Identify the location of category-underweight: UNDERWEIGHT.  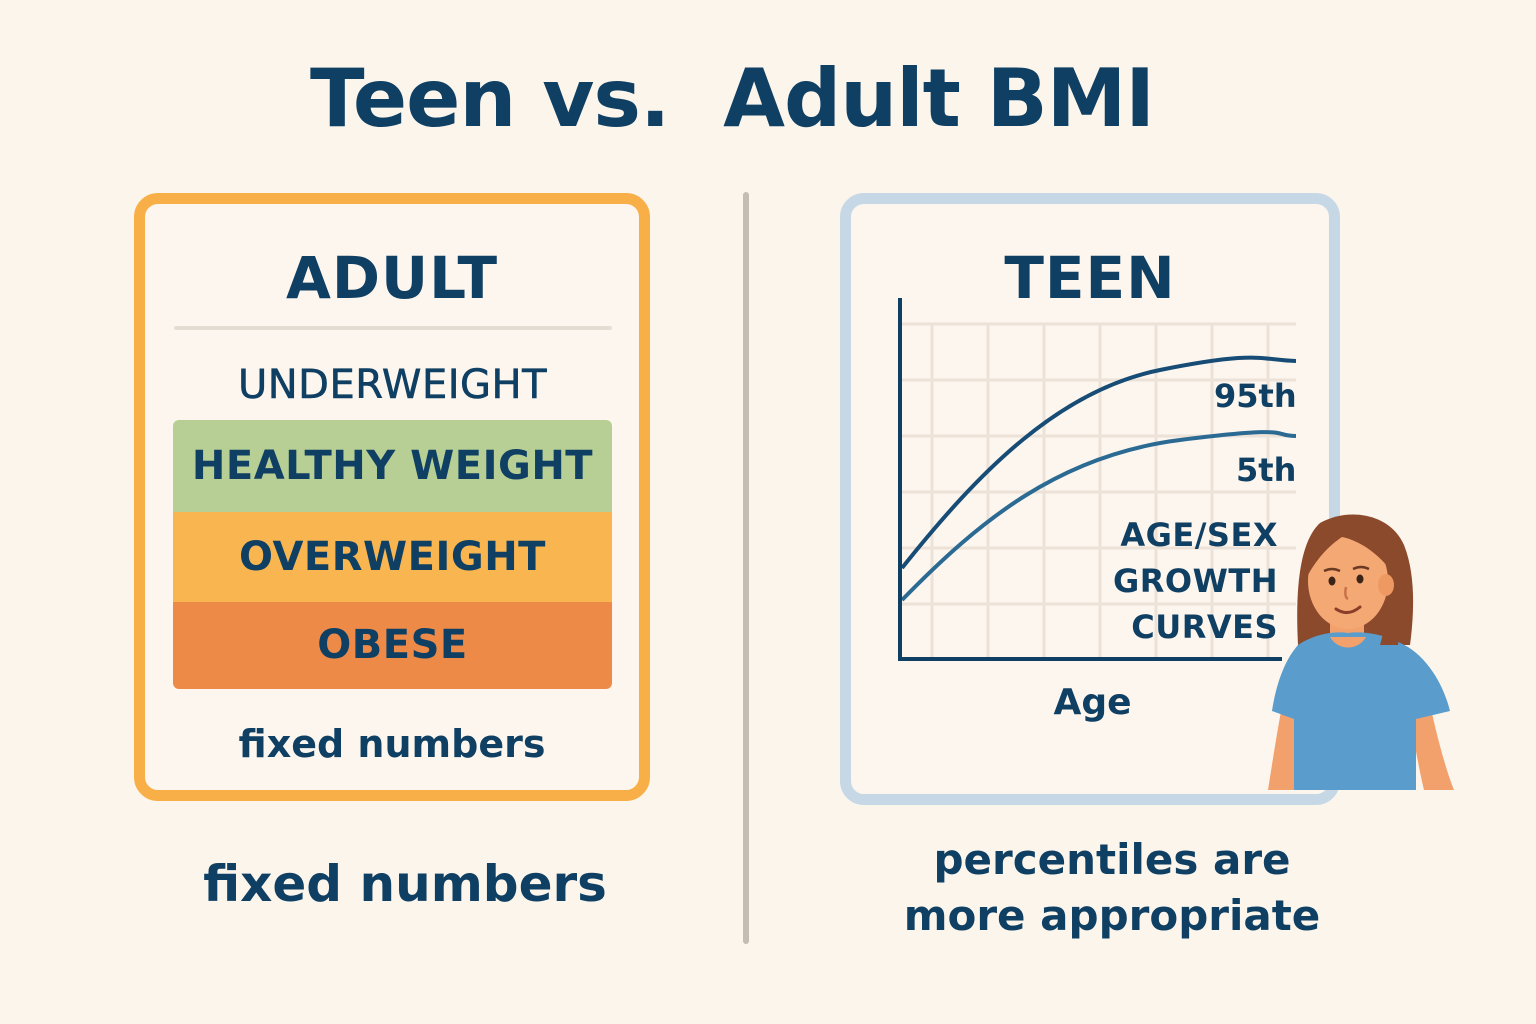
(392, 385).